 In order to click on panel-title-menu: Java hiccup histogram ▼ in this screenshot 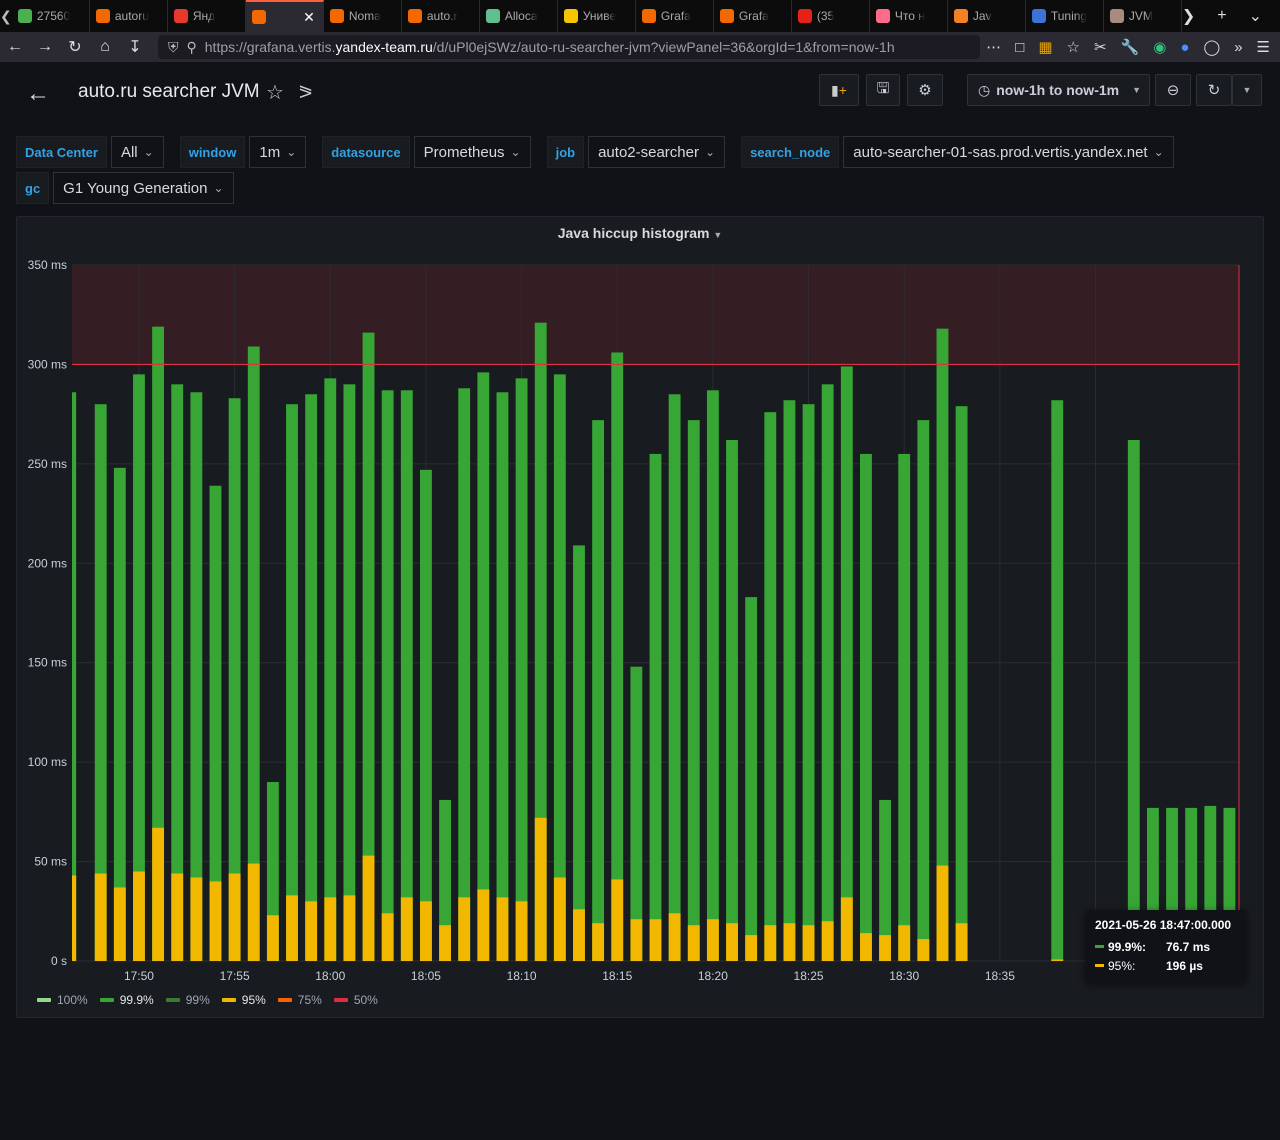, I will do `click(640, 233)`.